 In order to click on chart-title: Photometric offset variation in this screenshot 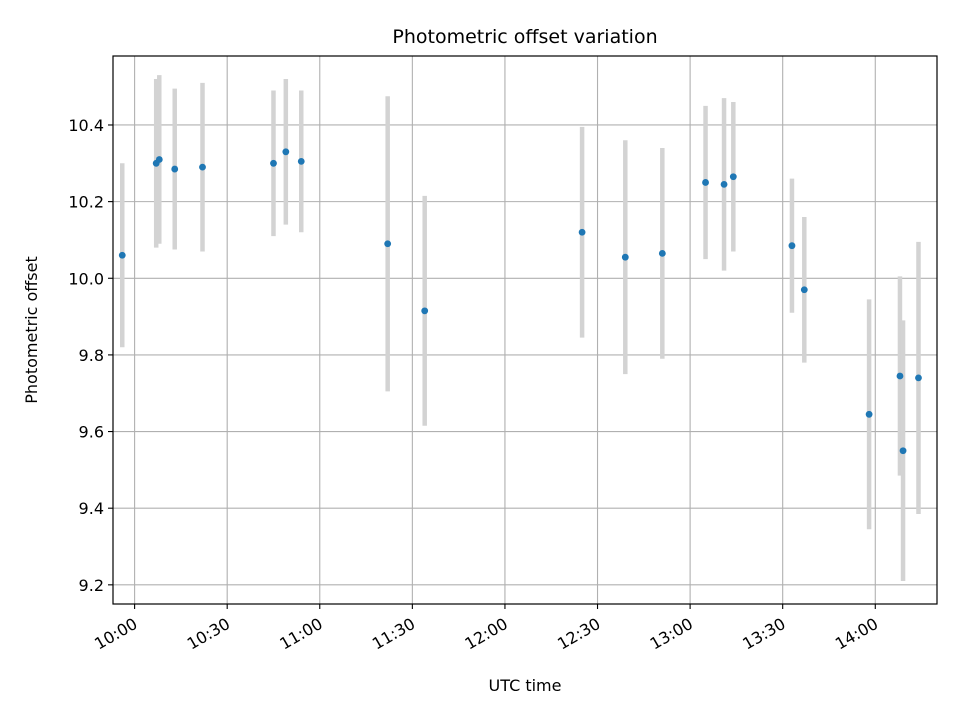, I will do `click(524, 37)`.